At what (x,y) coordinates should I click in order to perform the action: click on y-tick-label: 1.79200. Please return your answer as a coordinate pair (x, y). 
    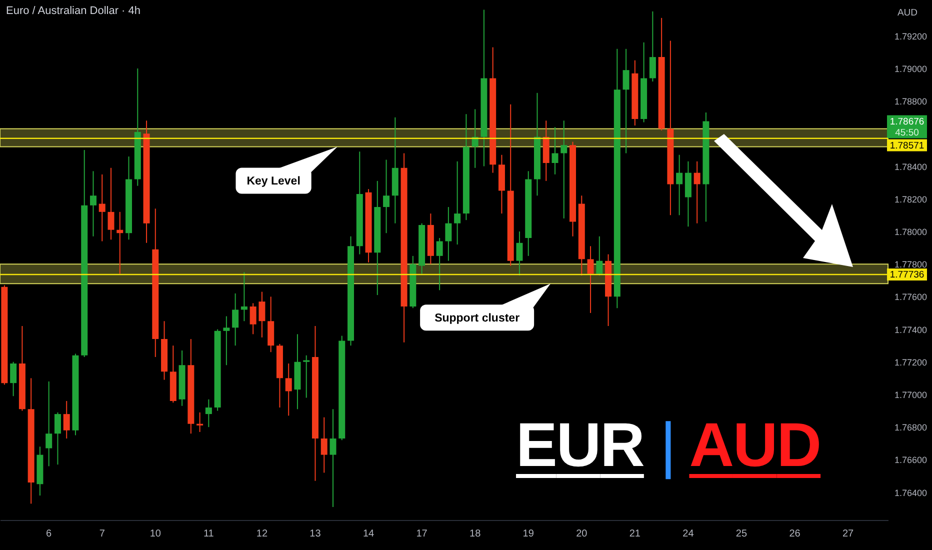
    Looking at the image, I should click on (911, 36).